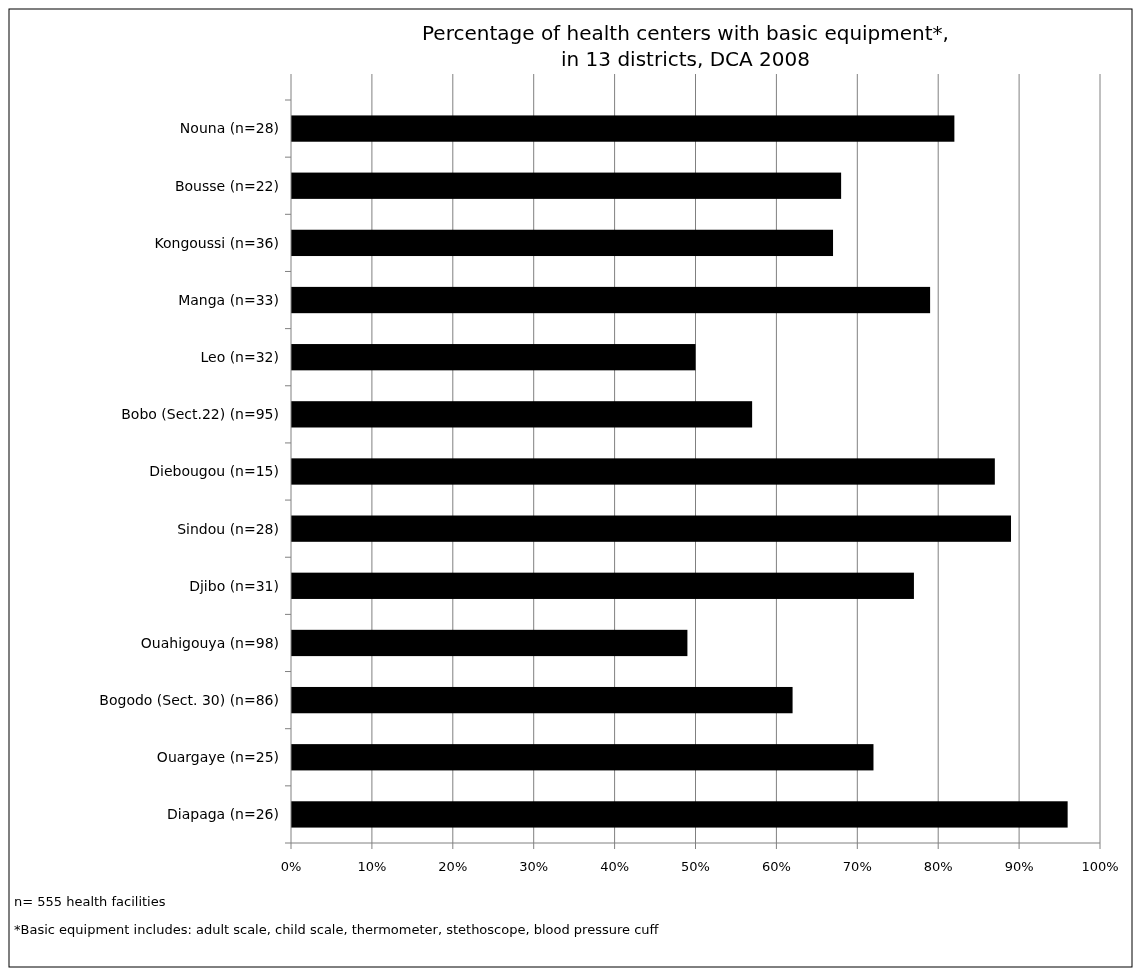  What do you see at coordinates (1100, 866) in the screenshot?
I see `x-tick-label: 100%` at bounding box center [1100, 866].